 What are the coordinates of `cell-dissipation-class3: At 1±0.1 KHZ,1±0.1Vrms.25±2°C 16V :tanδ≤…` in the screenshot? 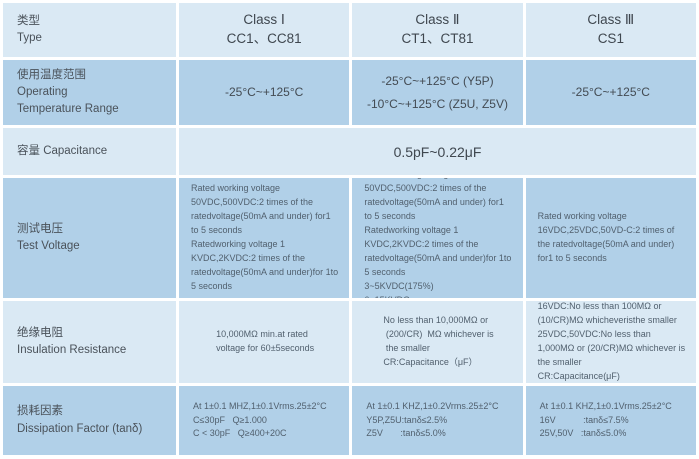 It's located at (610, 420).